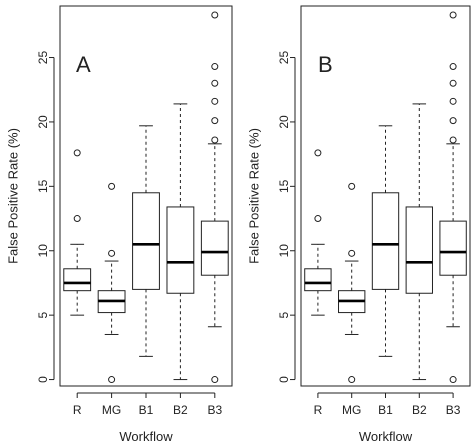 The width and height of the screenshot is (474, 444). Describe the element at coordinates (325, 64) in the screenshot. I see `panel-label: B` at that location.